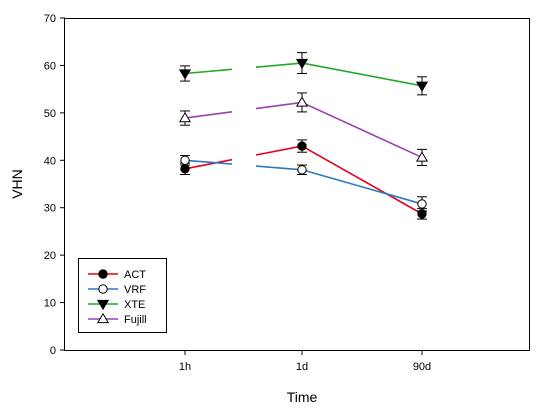  I want to click on legend-label-vrf: VRF, so click(135, 290).